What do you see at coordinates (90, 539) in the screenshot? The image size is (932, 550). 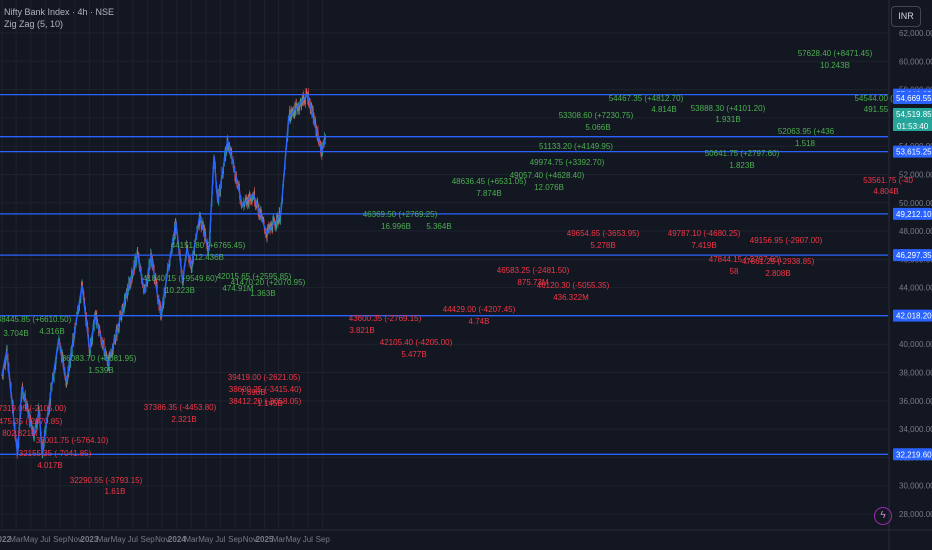 I see `x-tick-label: 2023` at bounding box center [90, 539].